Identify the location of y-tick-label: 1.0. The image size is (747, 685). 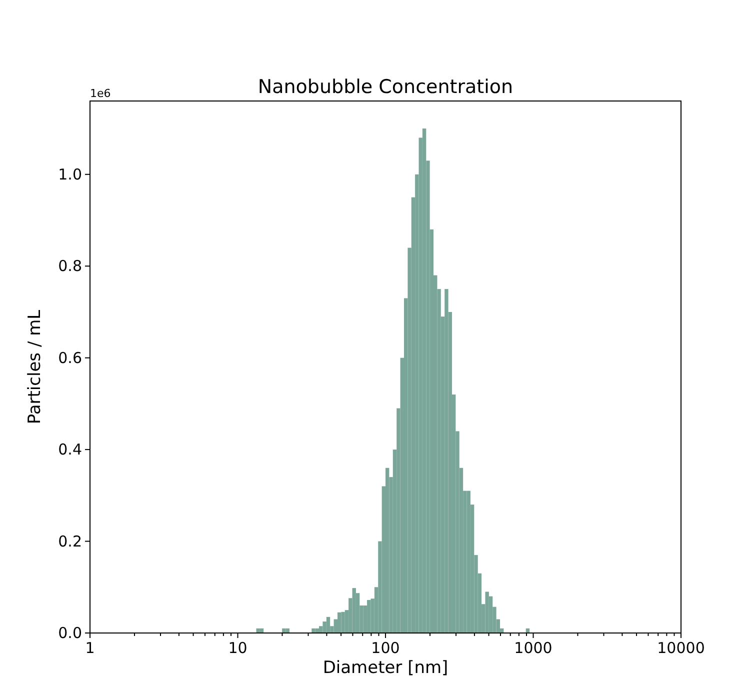
(70, 174).